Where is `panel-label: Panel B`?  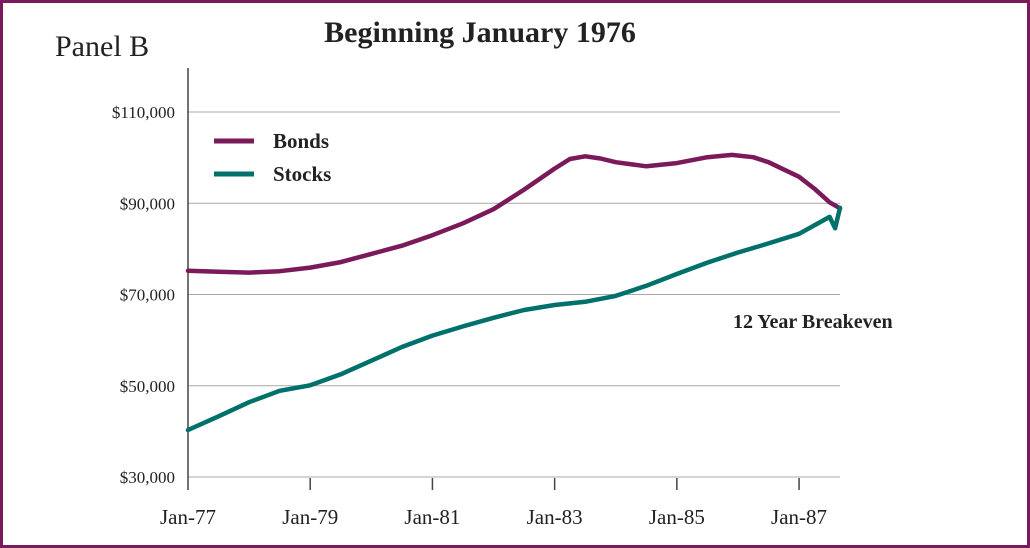 panel-label: Panel B is located at coordinates (102, 46).